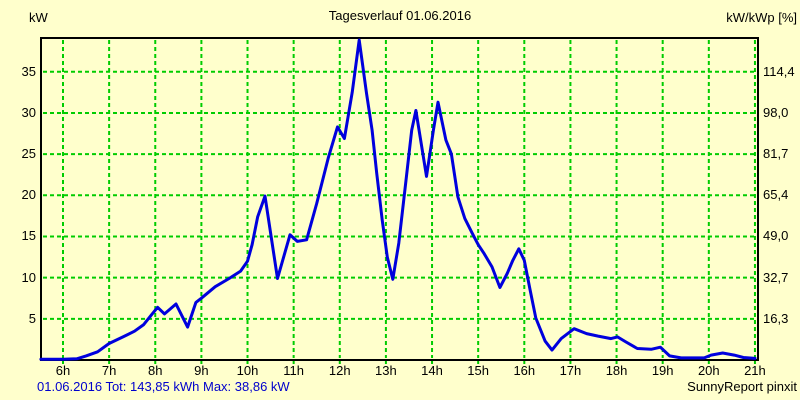 The image size is (800, 400). I want to click on x-axis-tick-label: 18h, so click(616, 370).